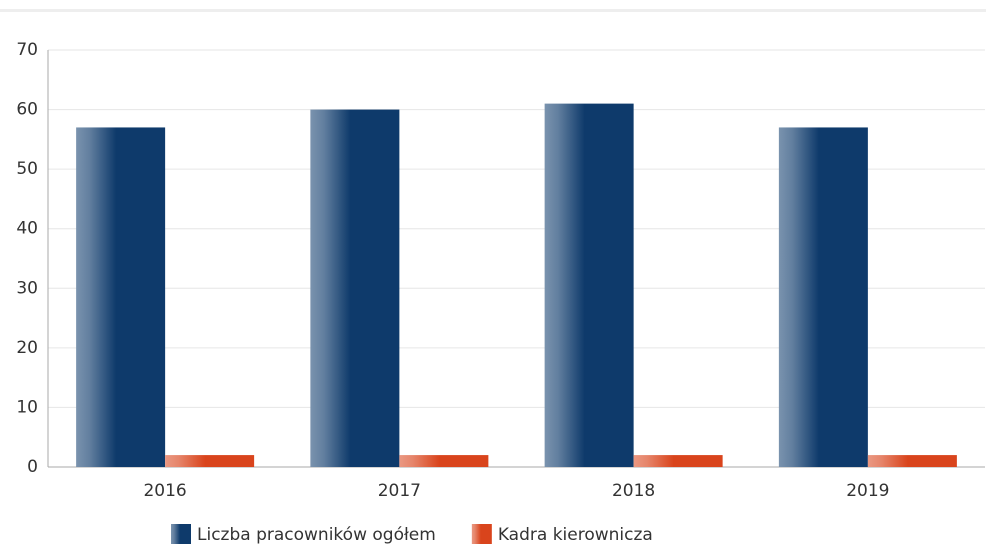 This screenshot has height=550, width=986. Describe the element at coordinates (633, 491) in the screenshot. I see `x-tick-label: 2018` at that location.